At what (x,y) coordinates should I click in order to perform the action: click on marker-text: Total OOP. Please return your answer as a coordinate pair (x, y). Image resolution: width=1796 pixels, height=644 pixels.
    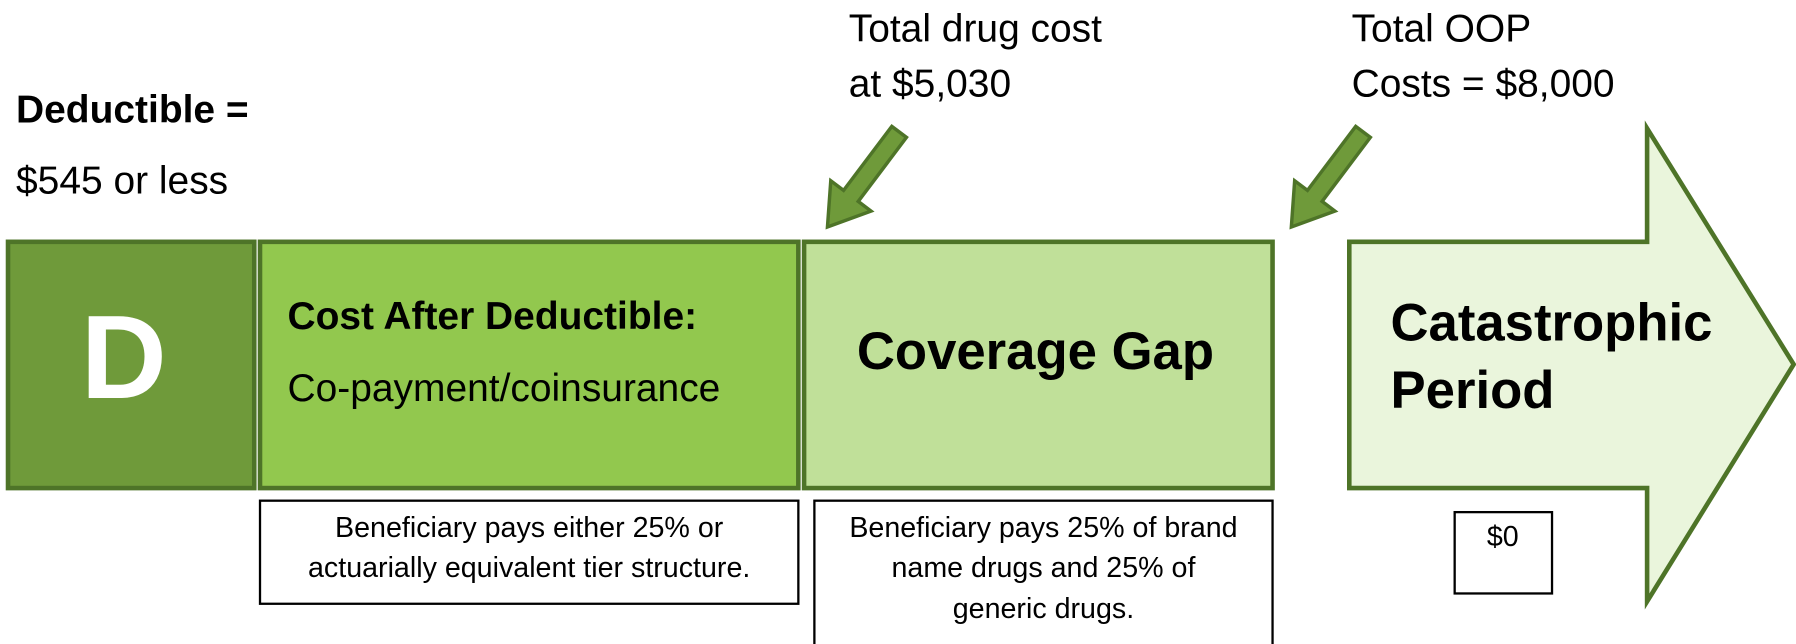
    Looking at the image, I should click on (1442, 28).